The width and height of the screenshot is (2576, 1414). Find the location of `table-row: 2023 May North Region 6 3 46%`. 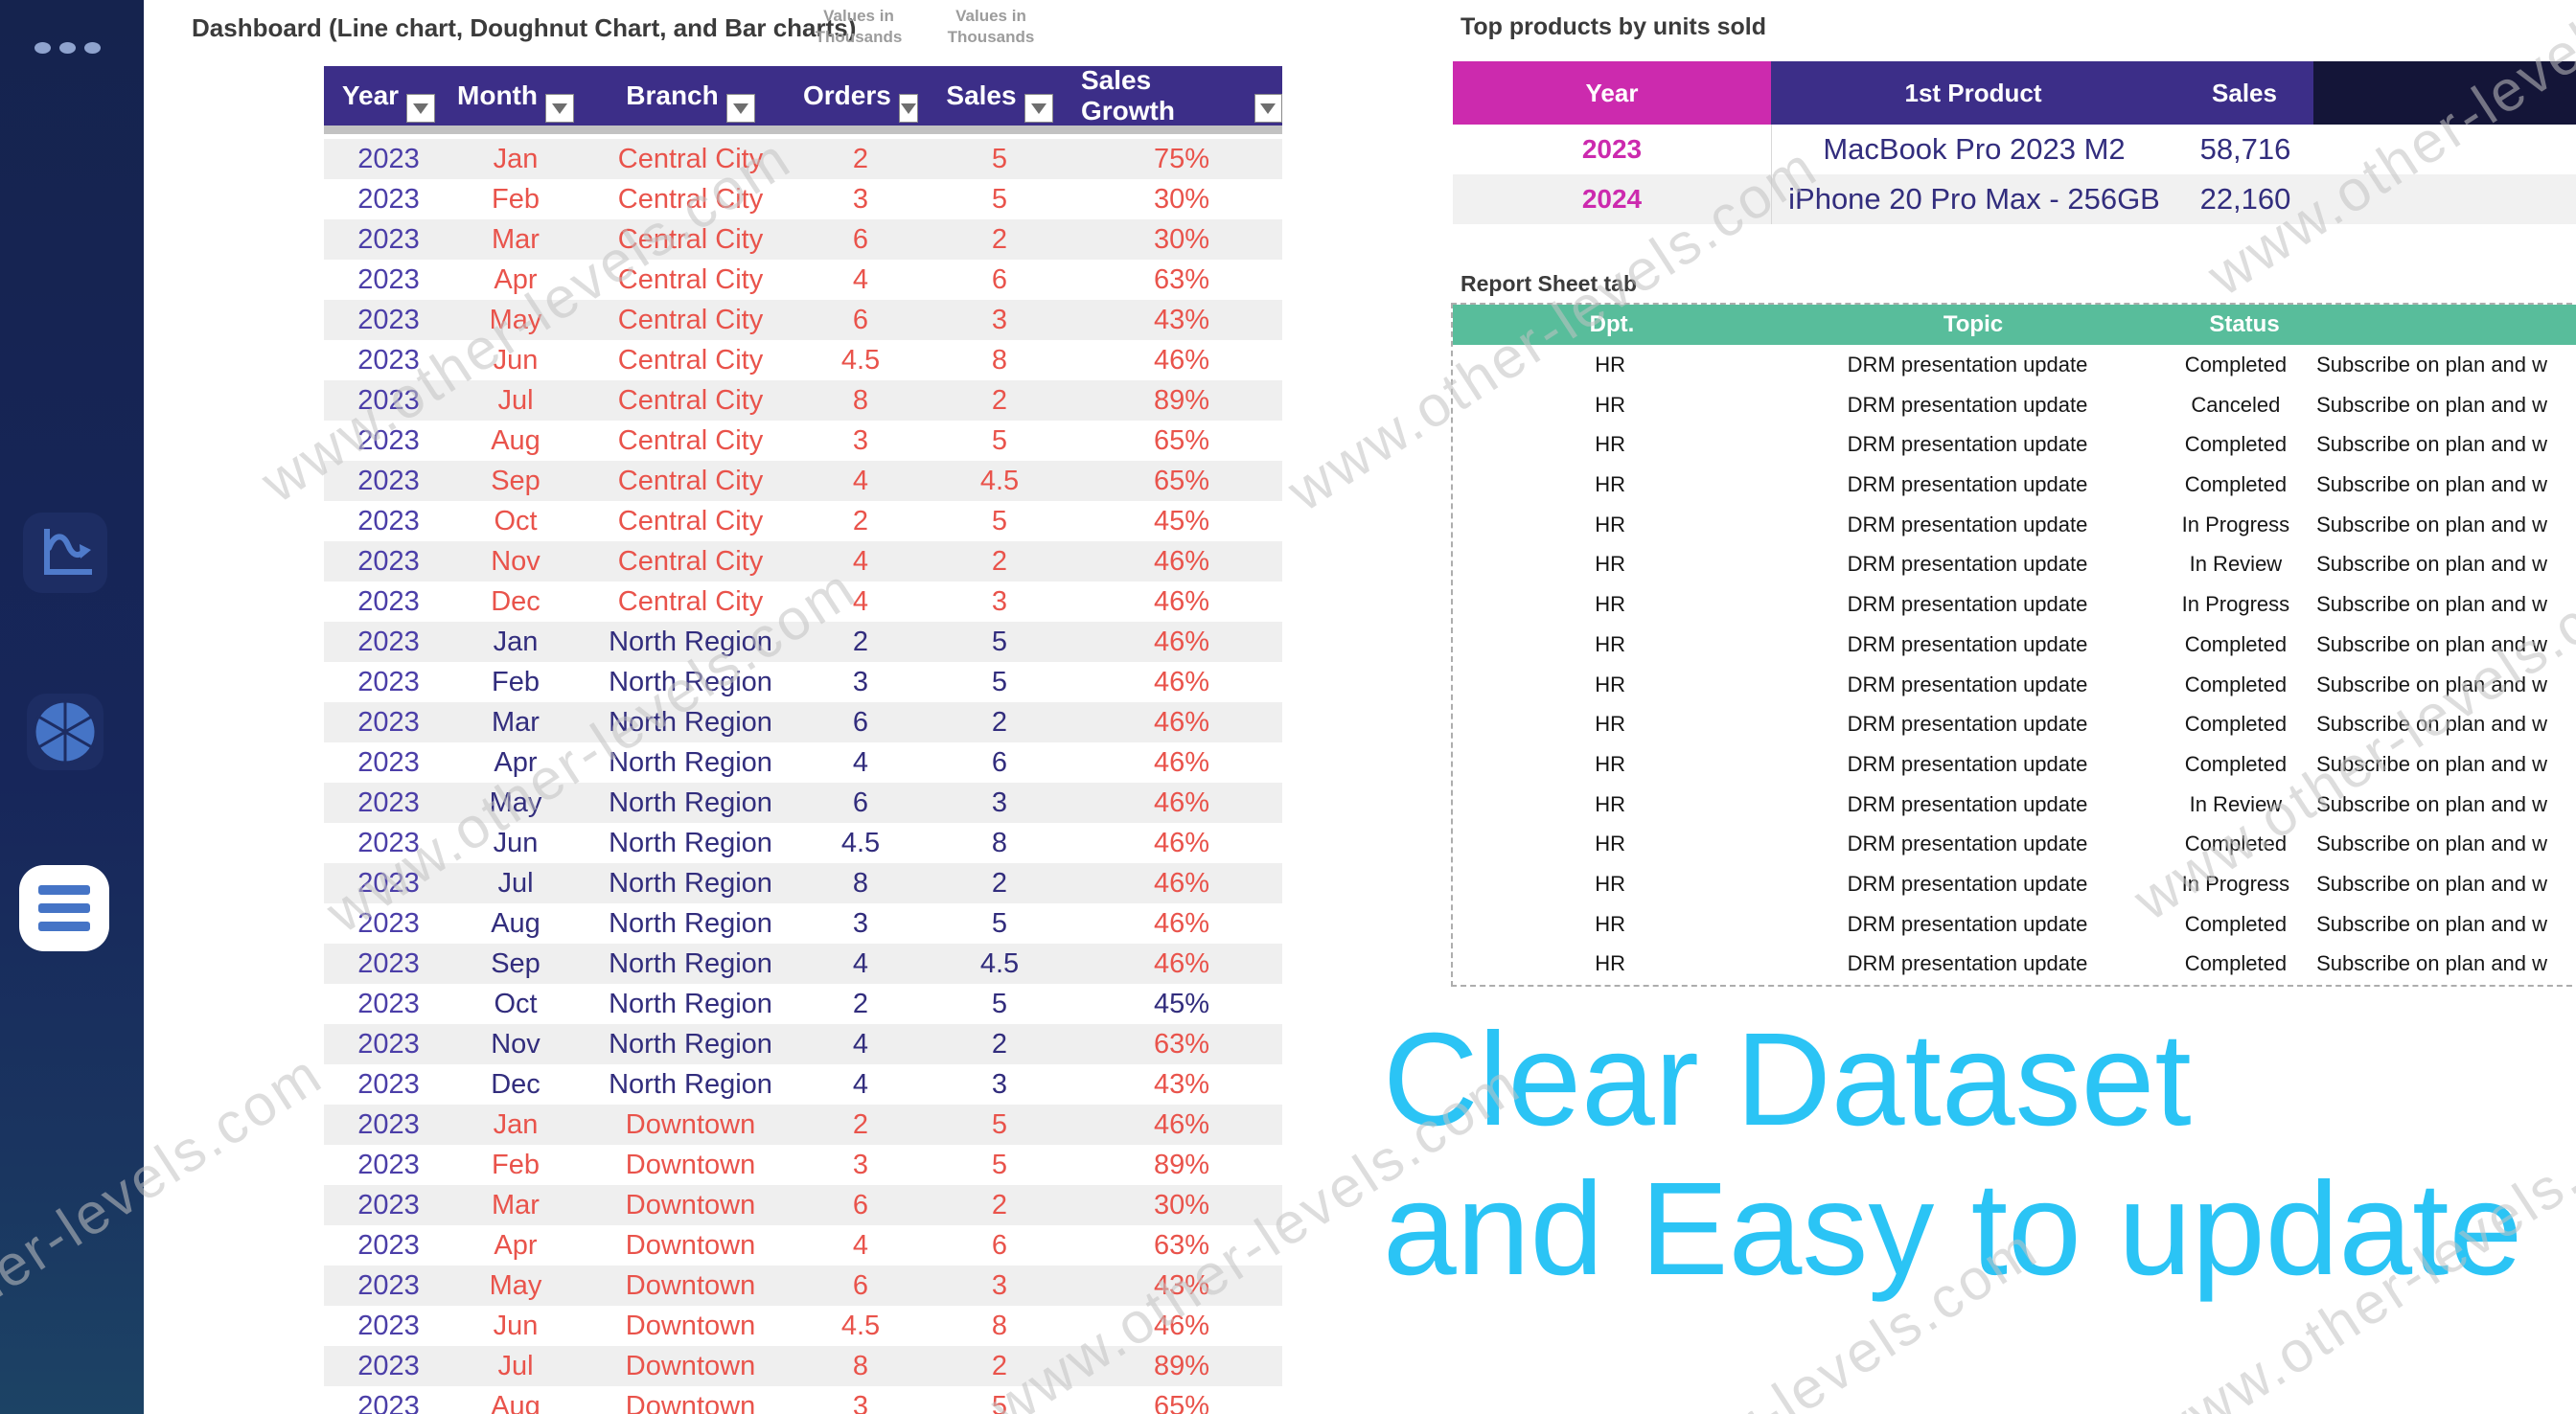

table-row: 2023 May North Region 6 3 46% is located at coordinates (803, 803).